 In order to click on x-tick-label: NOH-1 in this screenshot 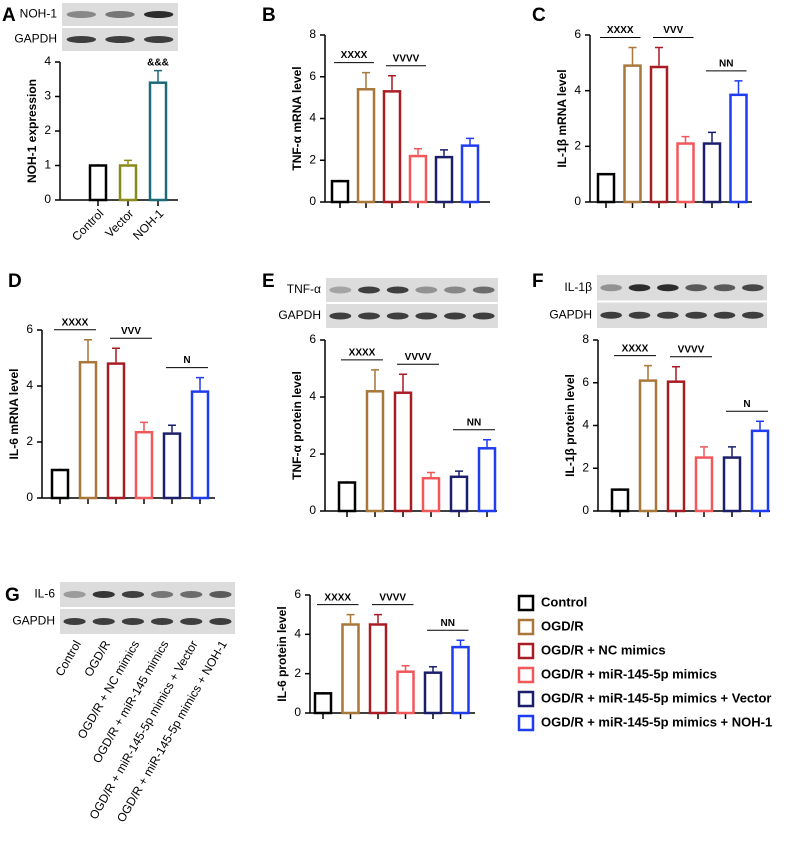, I will do `click(148, 224)`.